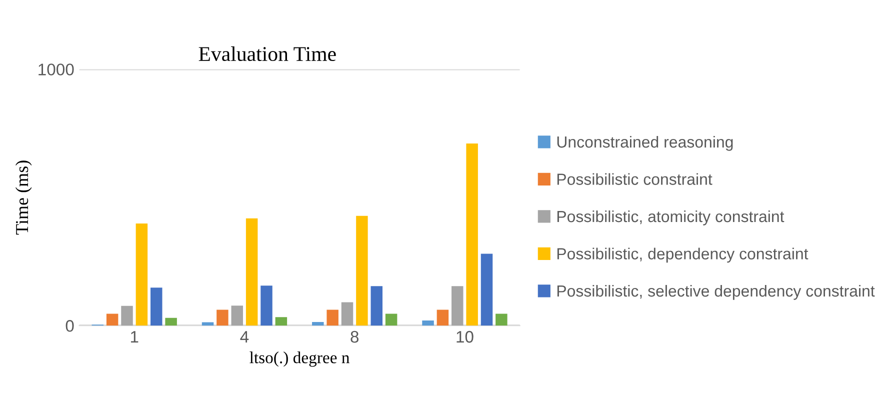 Image resolution: width=881 pixels, height=407 pixels. Describe the element at coordinates (634, 179) in the screenshot. I see `legend-label: Possibilistic constraint` at that location.